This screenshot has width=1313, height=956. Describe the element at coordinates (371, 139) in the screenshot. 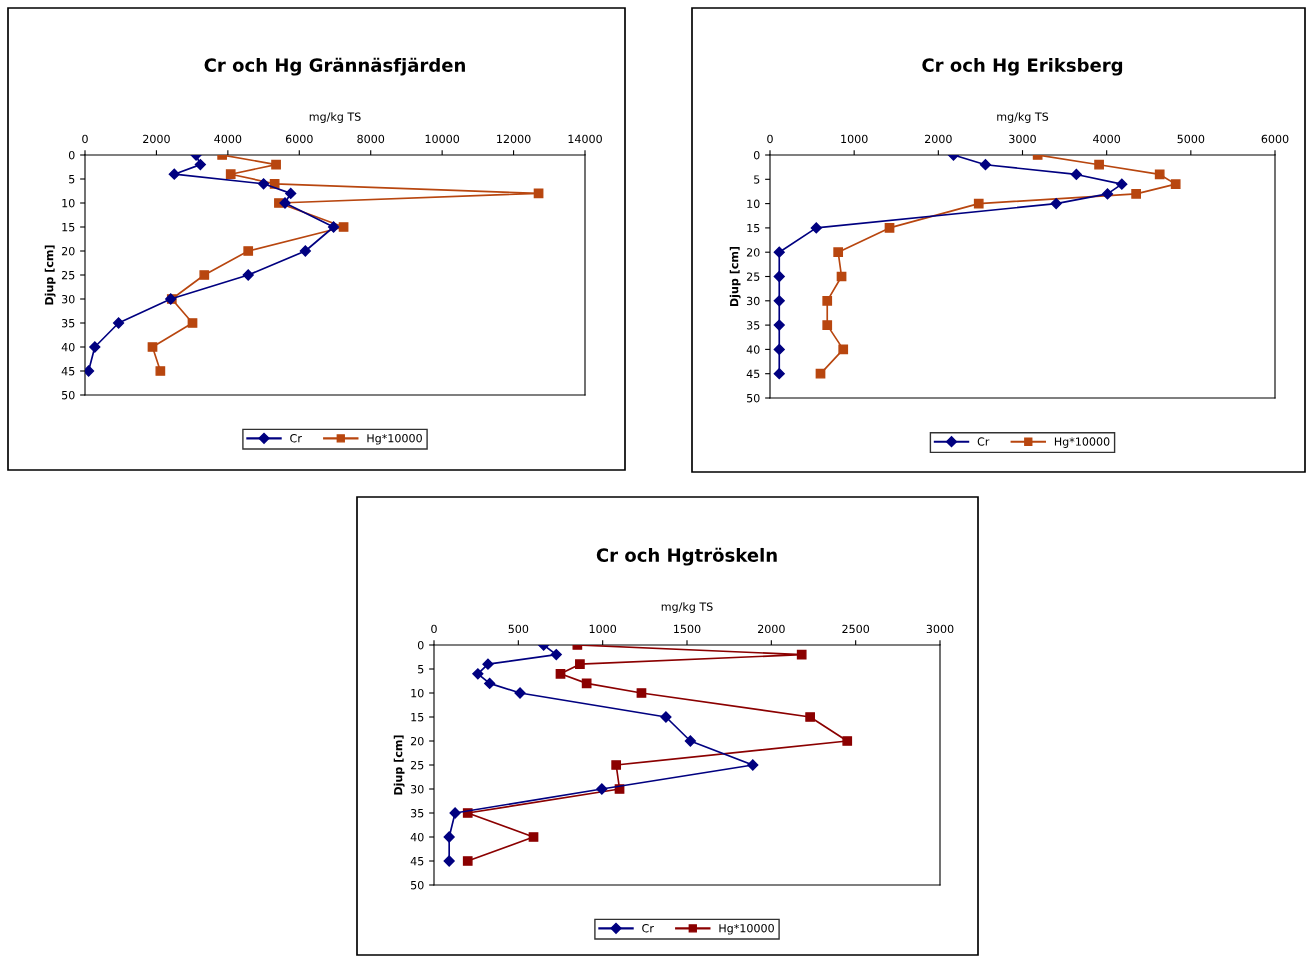

I see `x-tick-label: 8000` at that location.